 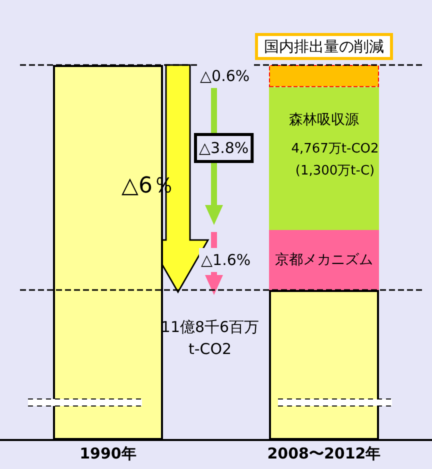 I want to click on series-label: 国内排出量の削減, so click(x=324, y=47).